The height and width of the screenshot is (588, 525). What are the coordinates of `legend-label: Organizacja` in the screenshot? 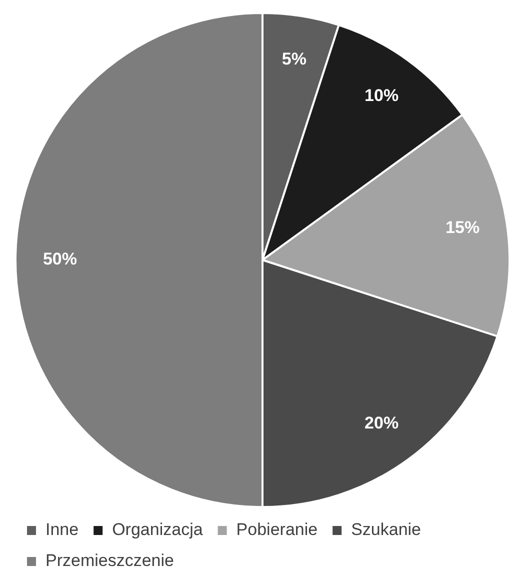 It's located at (158, 530).